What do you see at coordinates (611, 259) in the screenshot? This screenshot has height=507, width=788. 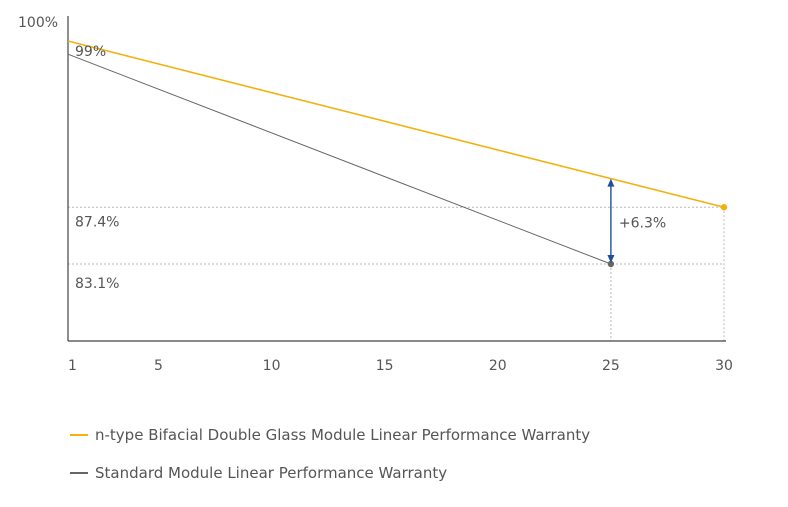 I see `arrow-head-down-icon` at bounding box center [611, 259].